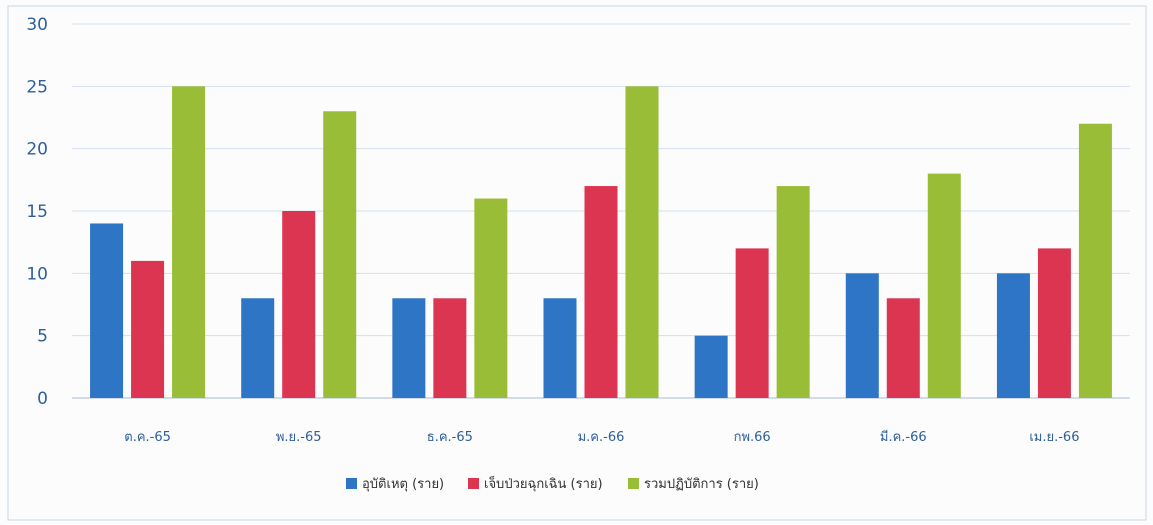  I want to click on y-tick-label: 5, so click(42, 337).